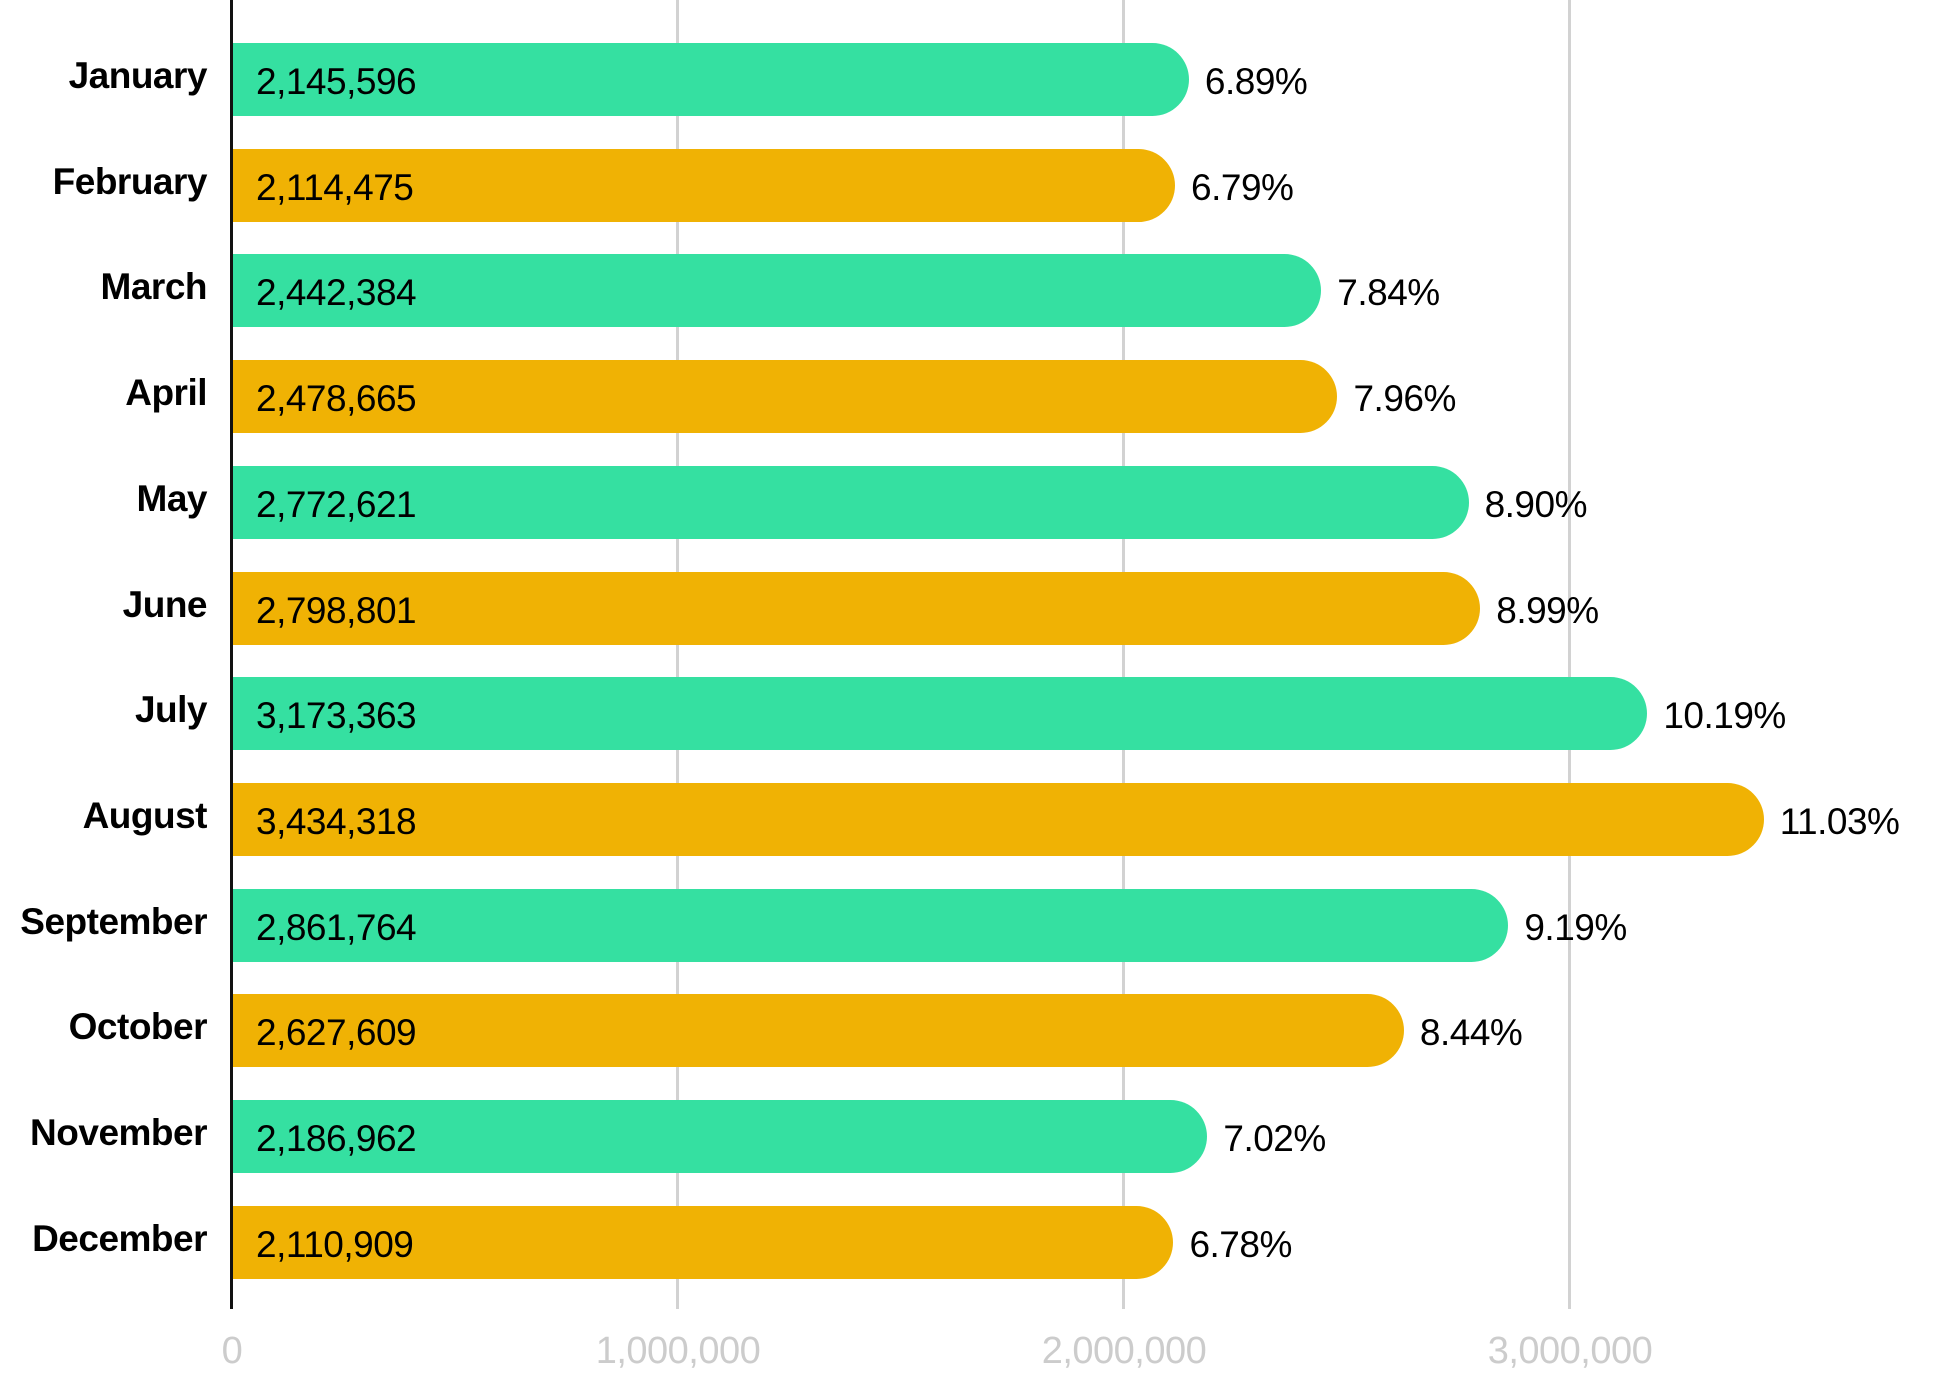 The height and width of the screenshot is (1376, 1936). I want to click on category-label: May, so click(172, 498).